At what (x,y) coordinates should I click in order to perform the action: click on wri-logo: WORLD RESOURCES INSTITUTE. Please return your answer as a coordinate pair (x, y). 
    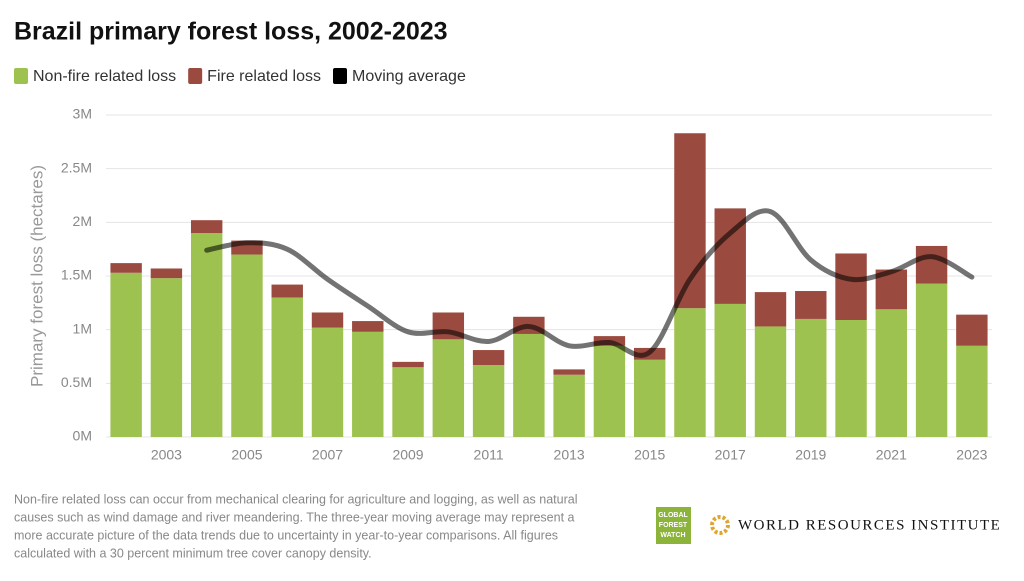
    Looking at the image, I should click on (855, 525).